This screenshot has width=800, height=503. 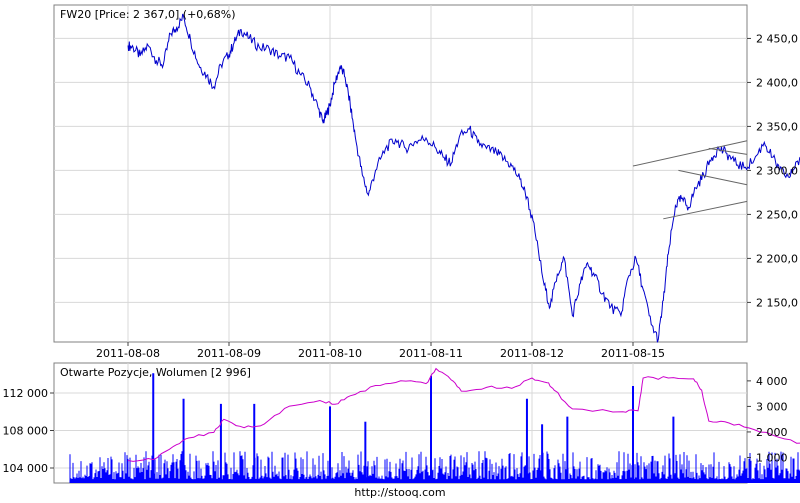 What do you see at coordinates (777, 82) in the screenshot?
I see `price-y-tick-label: 2 400,0` at bounding box center [777, 82].